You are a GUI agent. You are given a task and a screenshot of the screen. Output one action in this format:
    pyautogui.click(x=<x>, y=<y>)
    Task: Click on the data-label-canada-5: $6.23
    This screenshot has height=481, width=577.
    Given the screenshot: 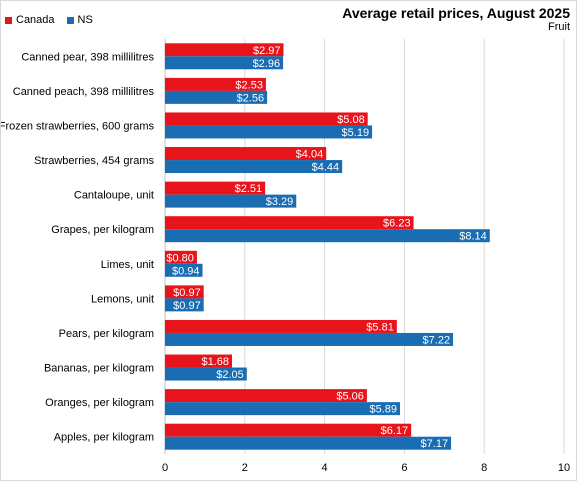 What is the action you would take?
    pyautogui.click(x=397, y=224)
    